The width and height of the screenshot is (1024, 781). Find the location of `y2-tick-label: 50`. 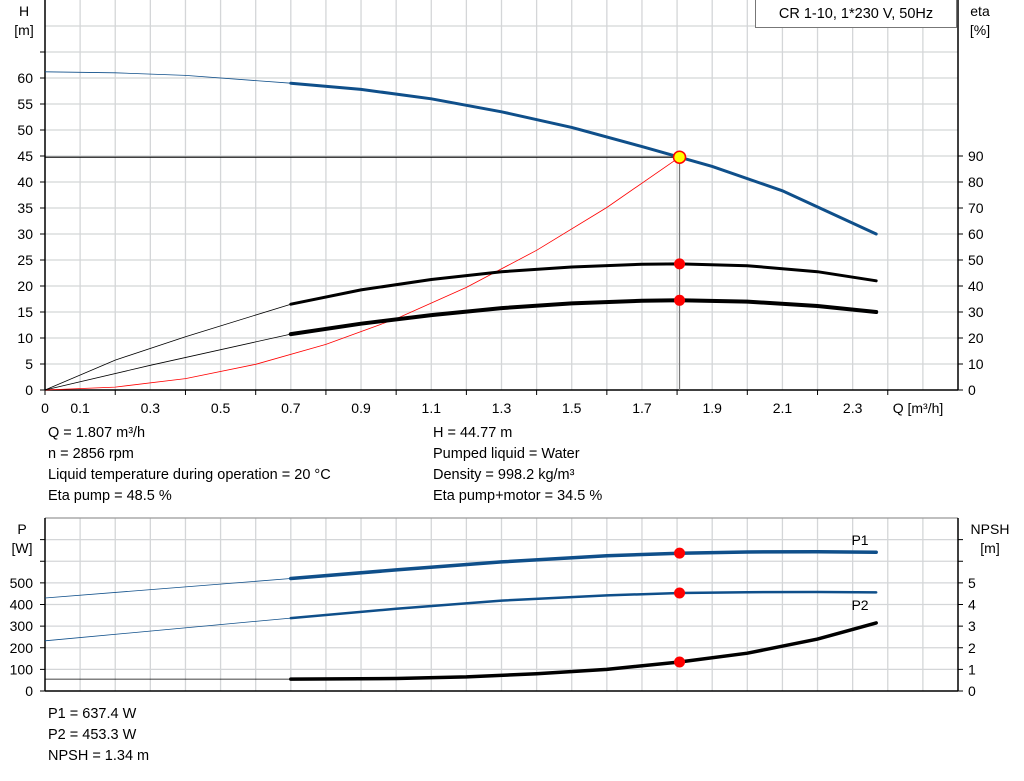

y2-tick-label: 50 is located at coordinates (976, 260).